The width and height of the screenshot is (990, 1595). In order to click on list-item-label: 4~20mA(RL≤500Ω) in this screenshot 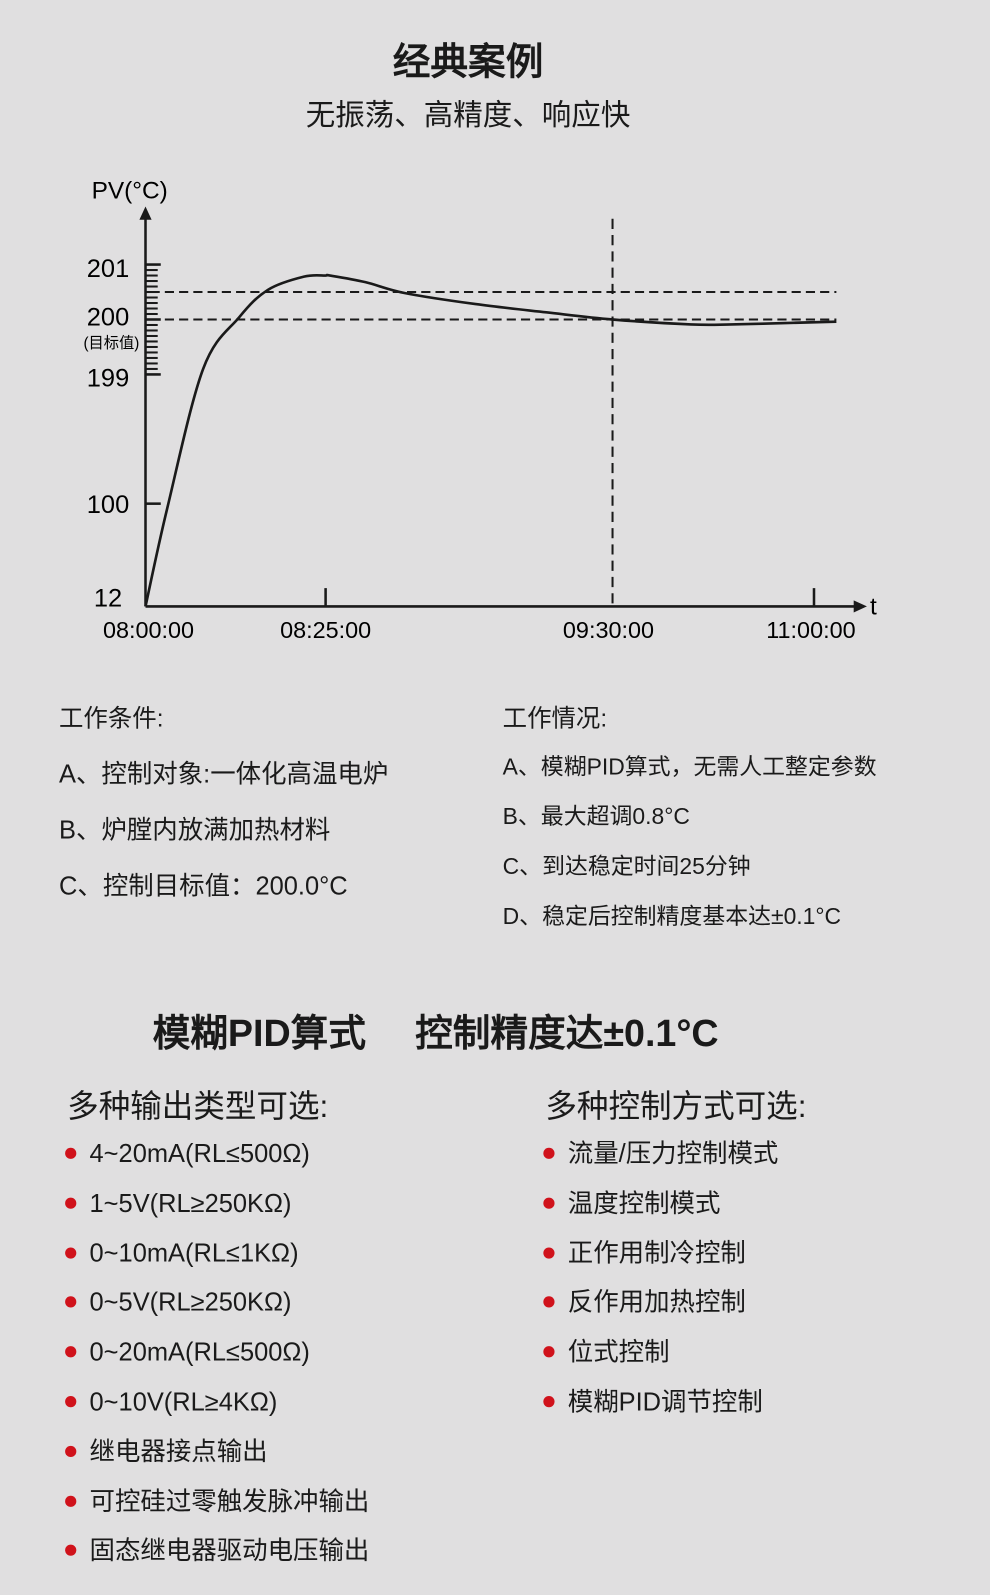, I will do `click(199, 1154)`.